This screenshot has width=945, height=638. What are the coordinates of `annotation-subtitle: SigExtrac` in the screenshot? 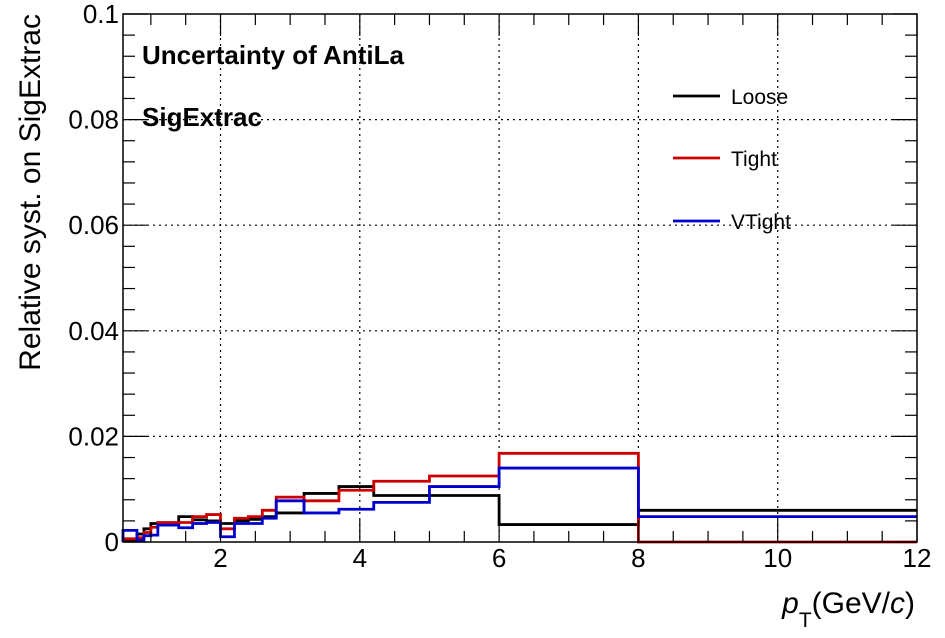 It's located at (202, 117).